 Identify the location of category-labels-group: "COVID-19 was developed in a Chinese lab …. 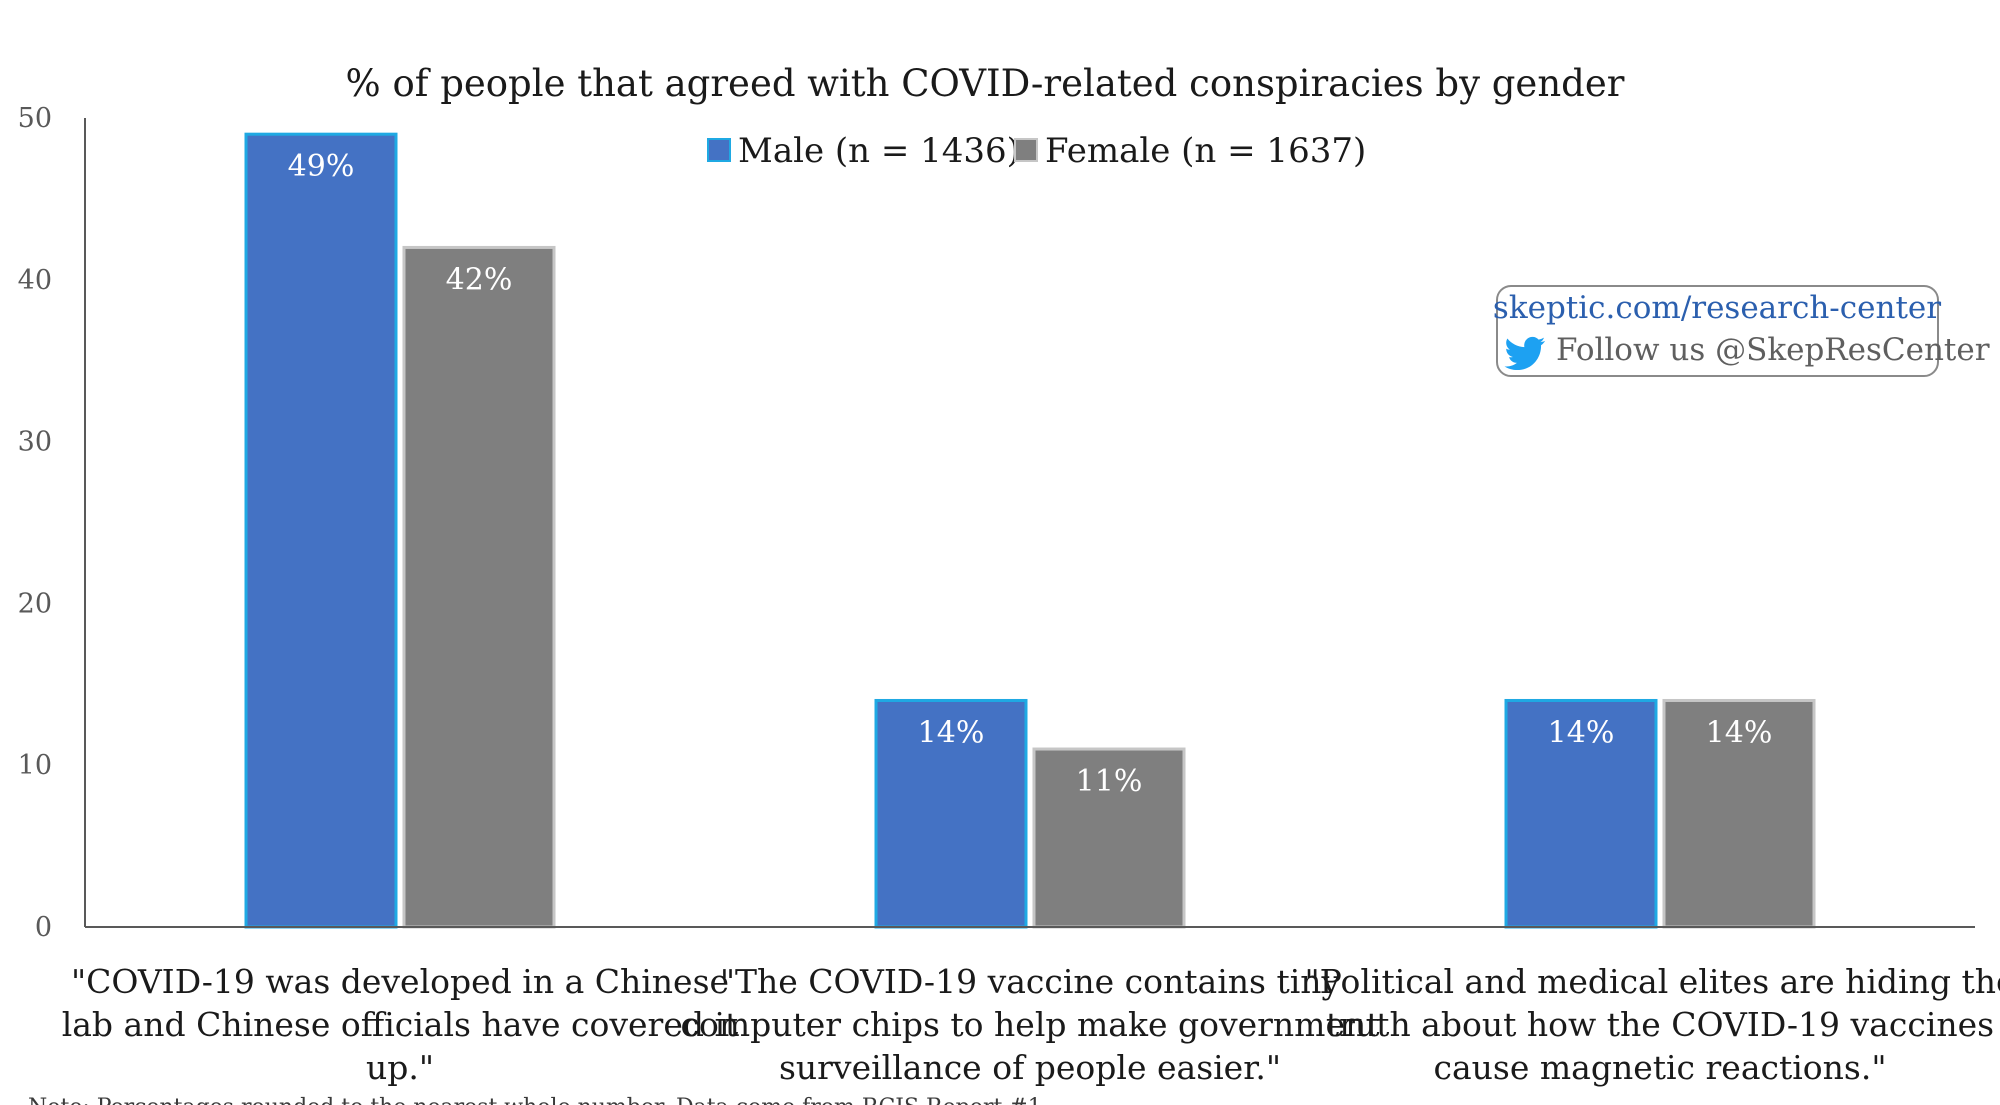
(1031, 1024).